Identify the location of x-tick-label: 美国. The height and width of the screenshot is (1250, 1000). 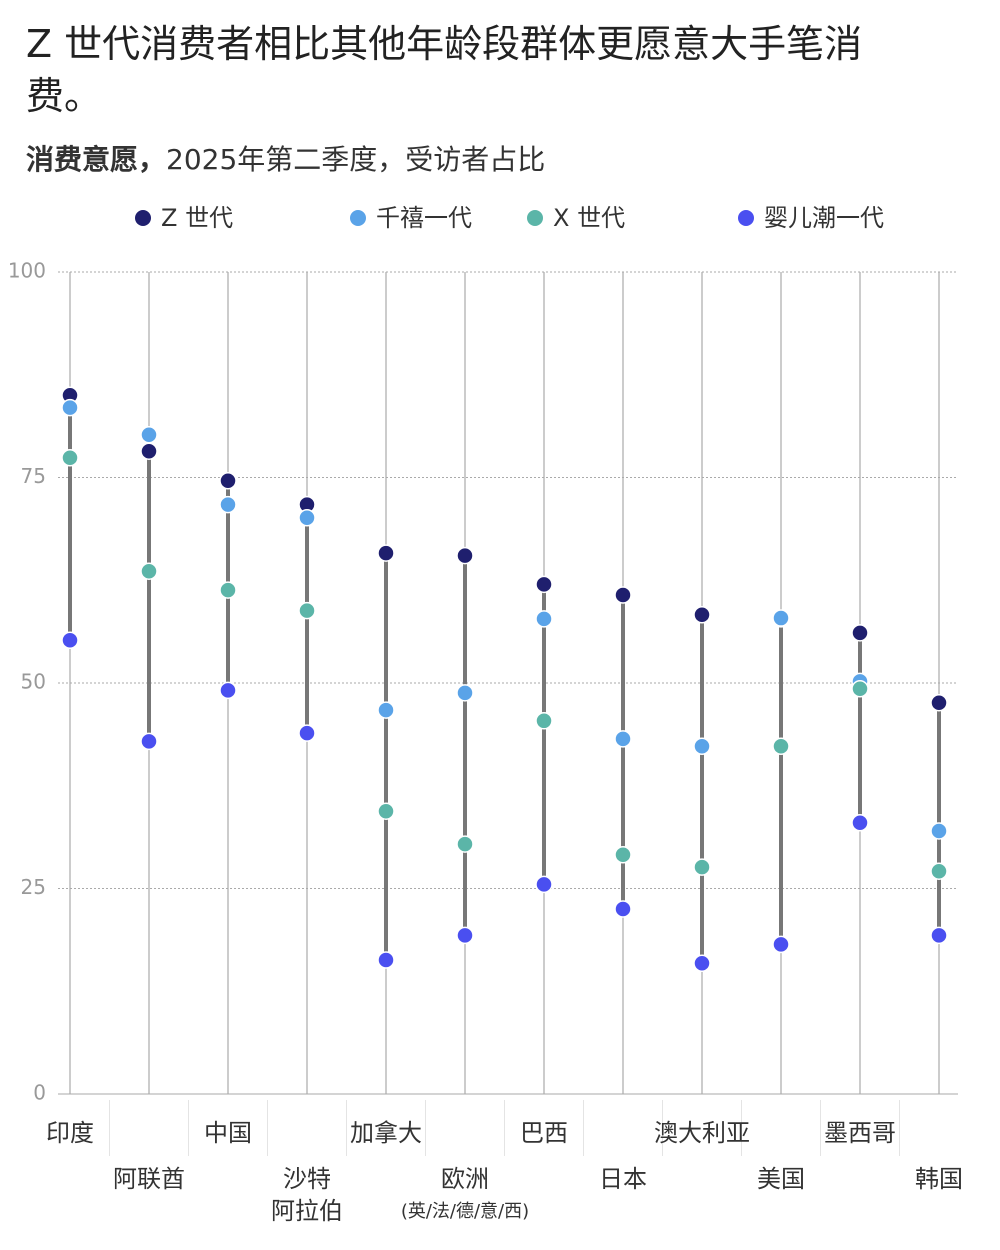
(781, 1179).